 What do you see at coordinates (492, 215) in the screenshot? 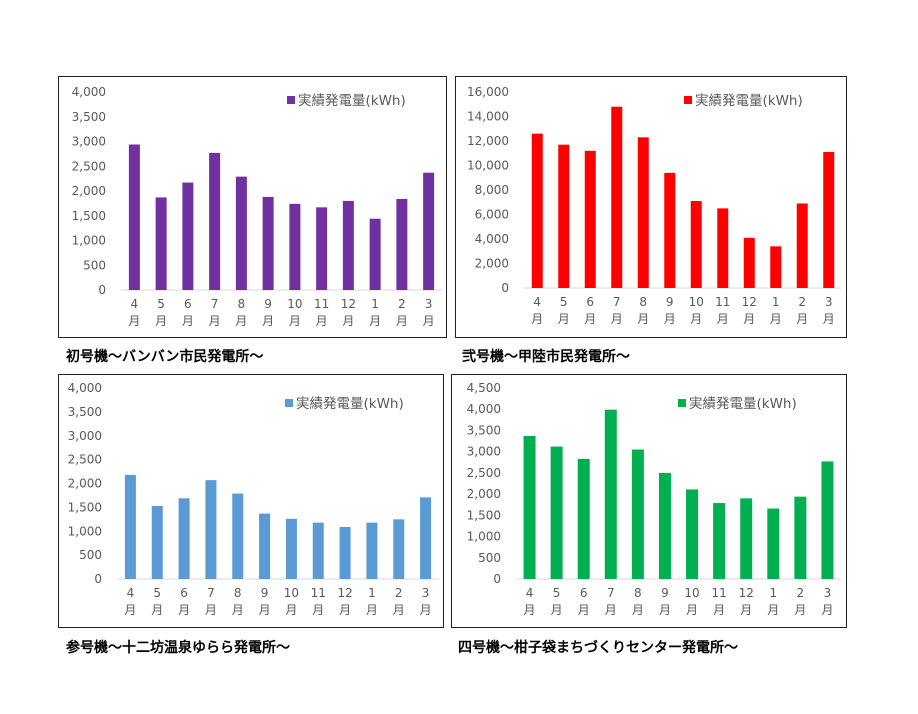
I see `y-tick-label: 6,000` at bounding box center [492, 215].